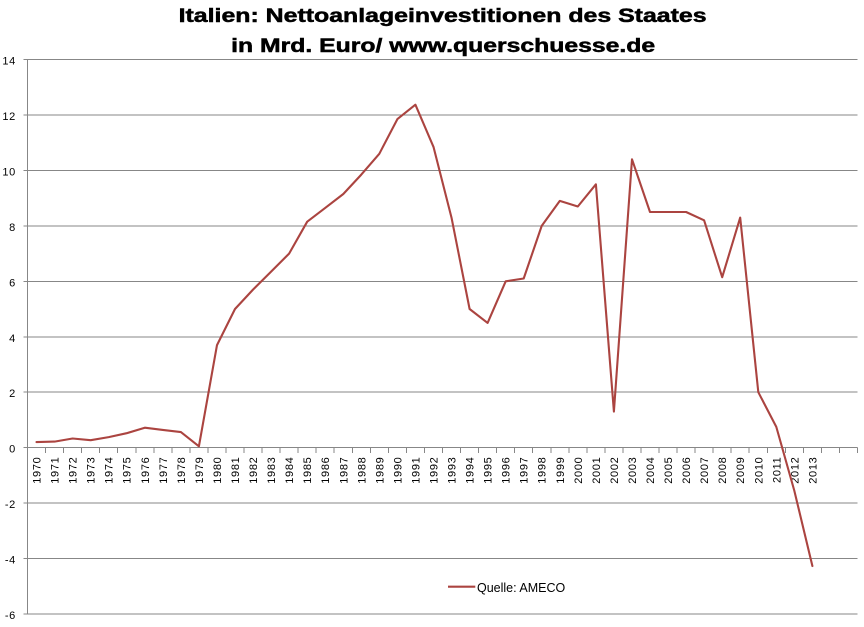 Image resolution: width=864 pixels, height=627 pixels. What do you see at coordinates (687, 470) in the screenshot?
I see `svg-text: 2006` at bounding box center [687, 470].